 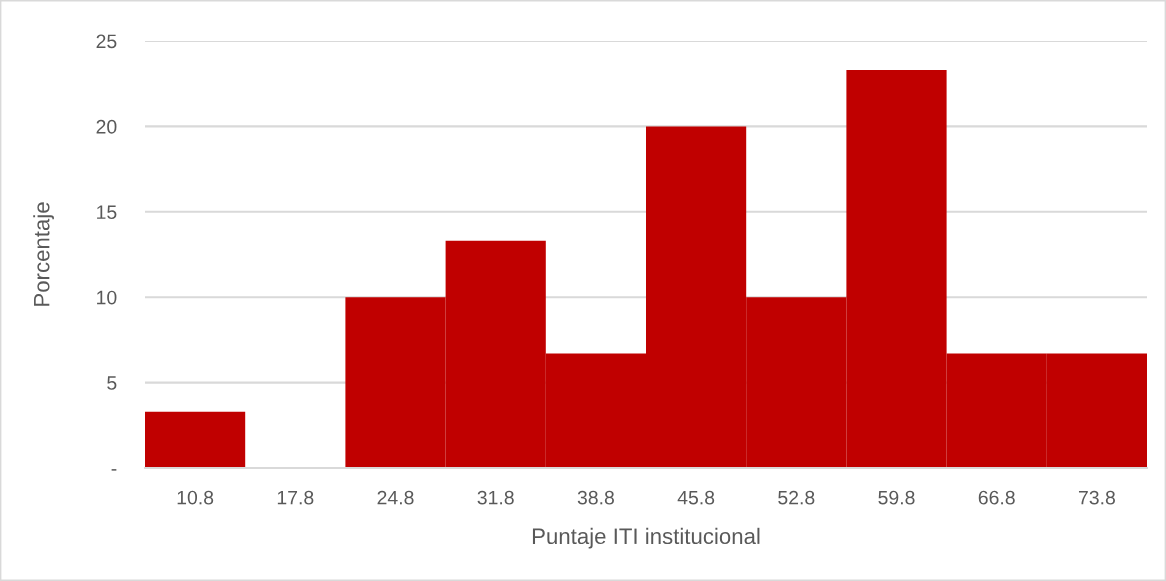 What do you see at coordinates (595, 497) in the screenshot?
I see `x-tick-label: 38.8` at bounding box center [595, 497].